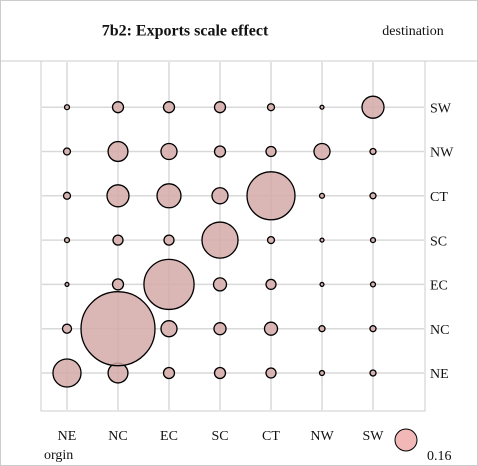  What do you see at coordinates (322, 436) in the screenshot?
I see `x-tick-label: NW` at bounding box center [322, 436].